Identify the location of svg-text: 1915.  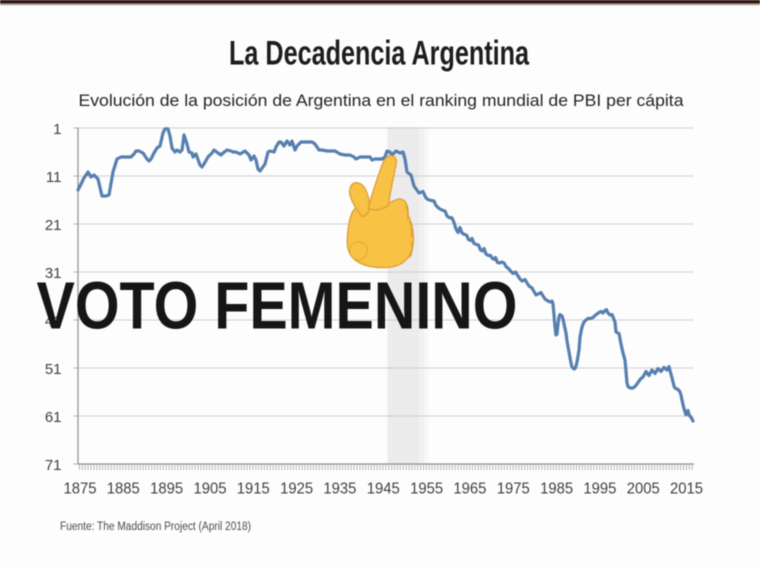
(253, 489).